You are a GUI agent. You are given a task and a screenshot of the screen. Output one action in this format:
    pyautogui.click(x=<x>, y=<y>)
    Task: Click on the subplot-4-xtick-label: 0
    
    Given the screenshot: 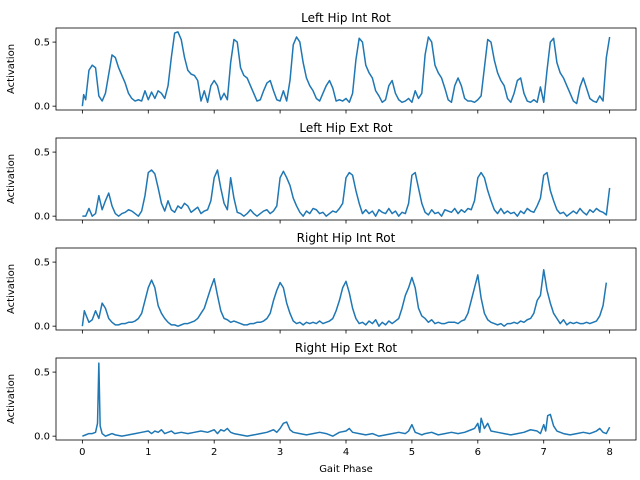 What is the action you would take?
    pyautogui.click(x=82, y=452)
    